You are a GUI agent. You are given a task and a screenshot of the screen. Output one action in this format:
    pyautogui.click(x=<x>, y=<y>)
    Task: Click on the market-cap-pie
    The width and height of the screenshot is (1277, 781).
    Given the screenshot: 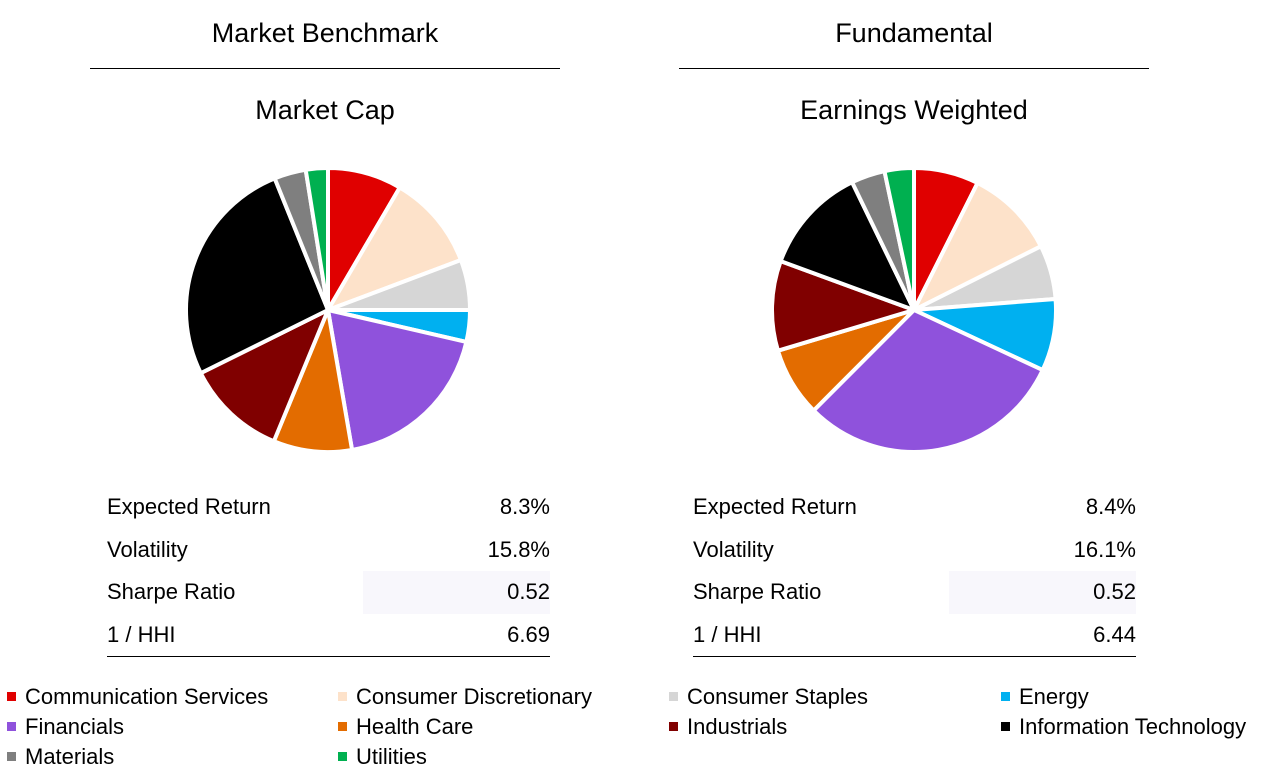 What is the action you would take?
    pyautogui.click(x=328, y=310)
    